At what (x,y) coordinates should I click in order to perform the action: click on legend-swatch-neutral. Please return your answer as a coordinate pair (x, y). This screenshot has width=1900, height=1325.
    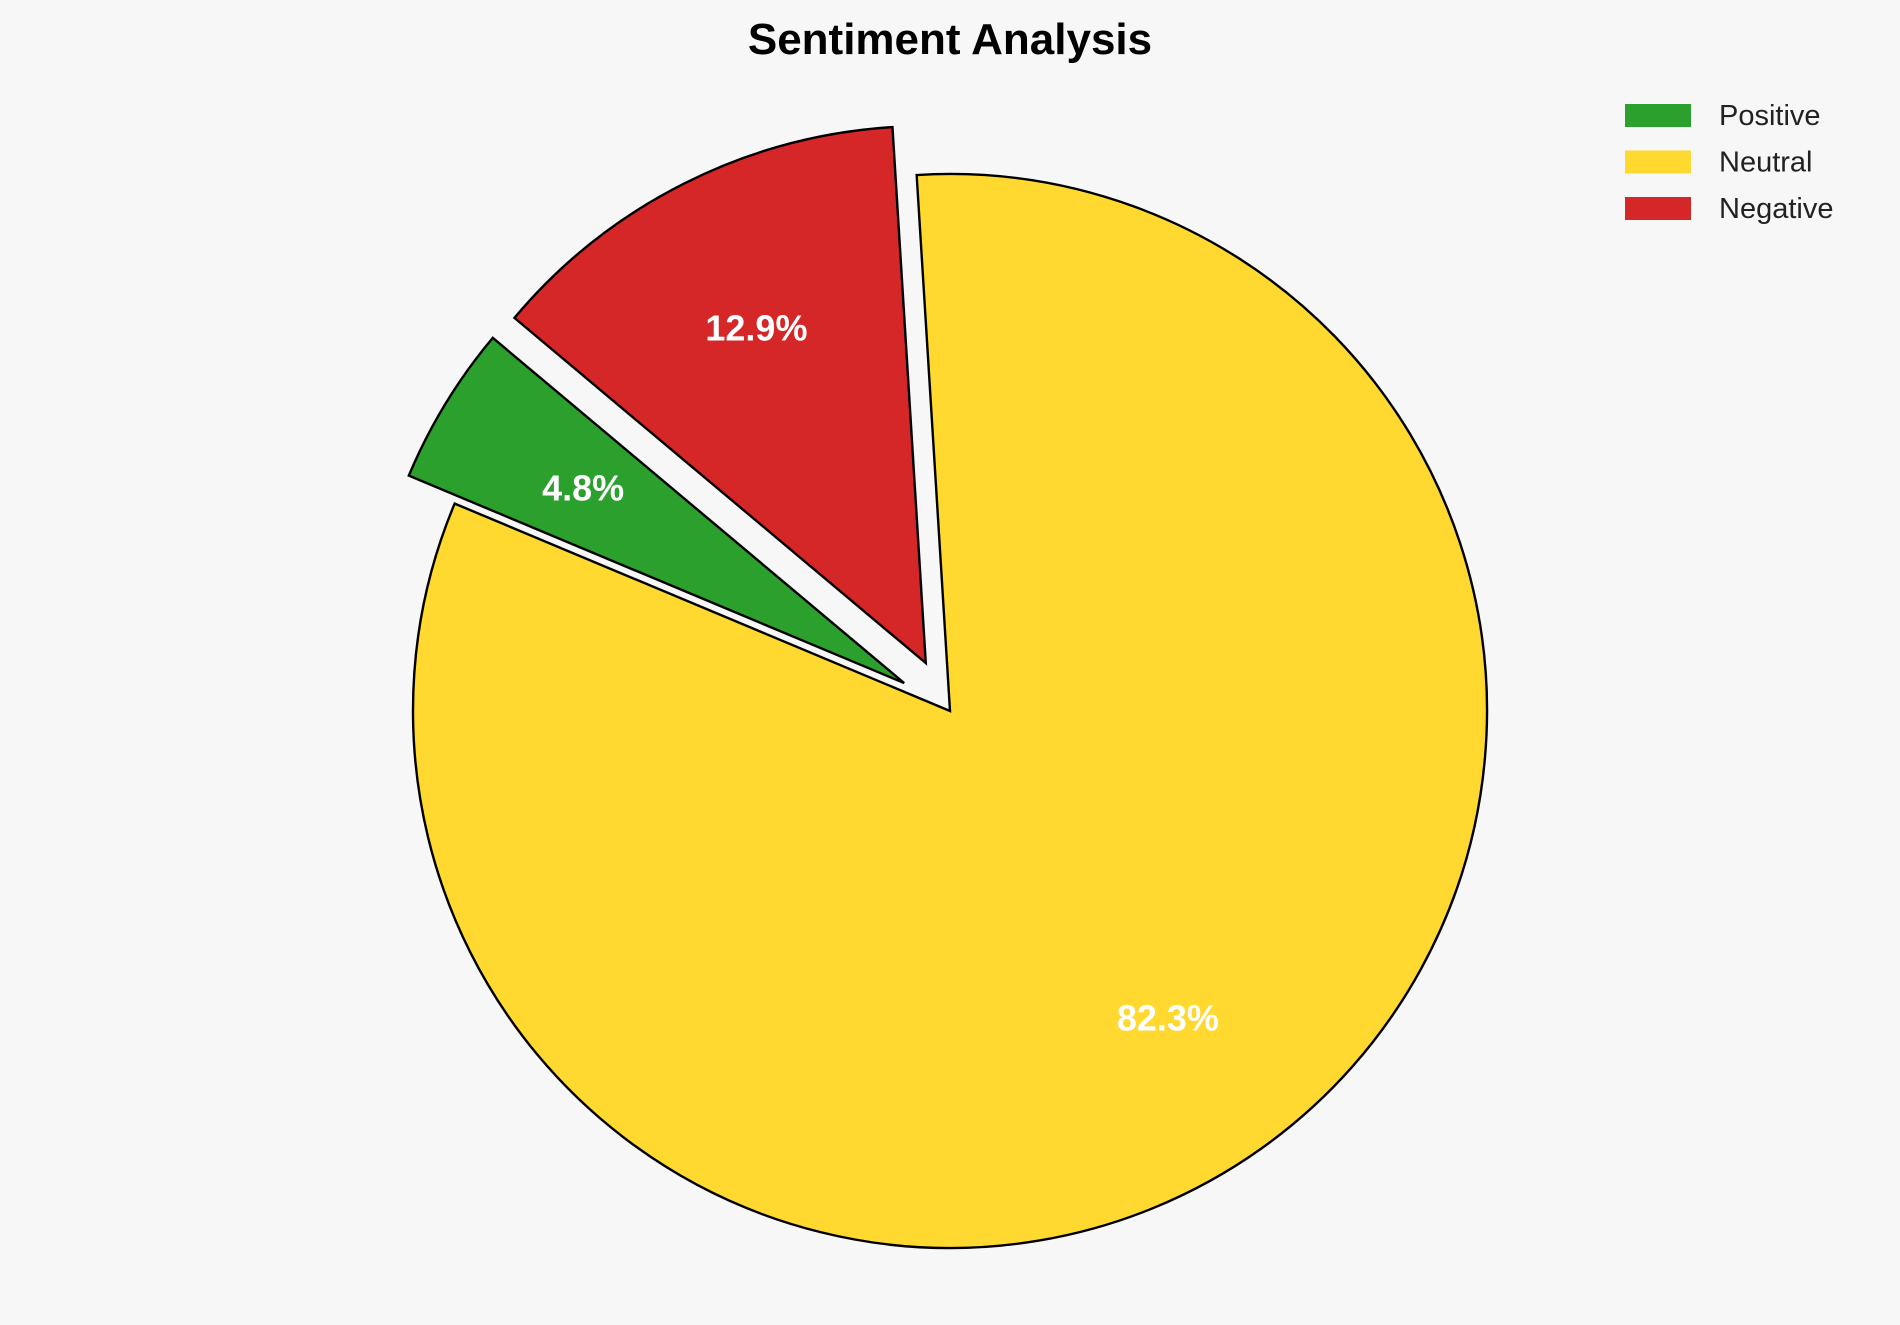
    Looking at the image, I should click on (1658, 162).